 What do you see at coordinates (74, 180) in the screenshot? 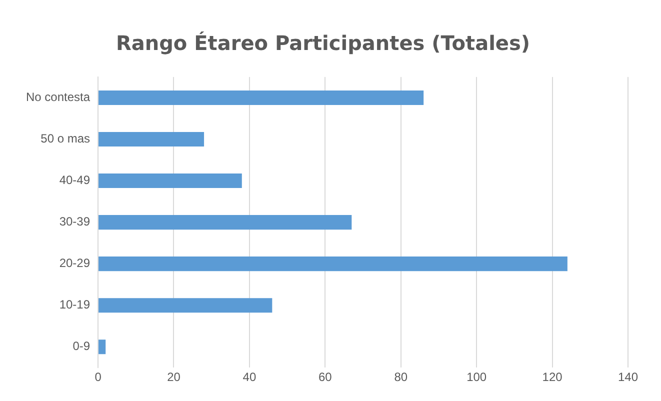
I see `y-tick-label: 40-49` at bounding box center [74, 180].